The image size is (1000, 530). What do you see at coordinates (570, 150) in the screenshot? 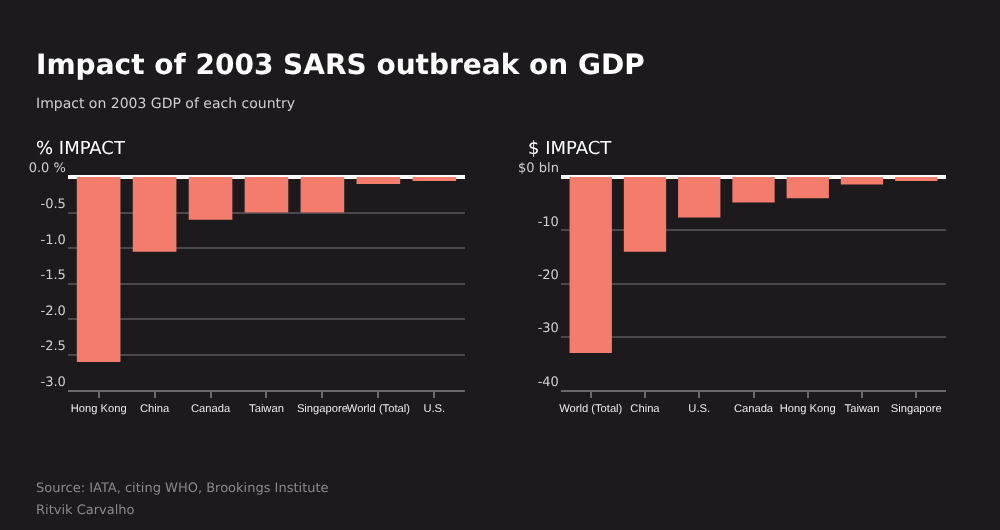
I see `y-axis-title: $ IMPACT` at bounding box center [570, 150].